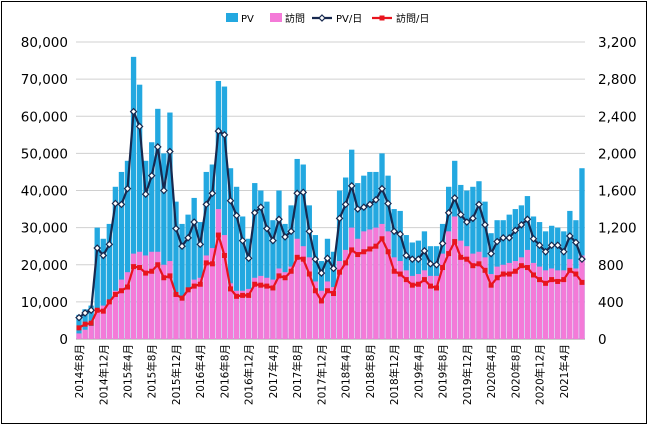  I want to click on x-tick-label: 2019年8月, so click(443, 371).